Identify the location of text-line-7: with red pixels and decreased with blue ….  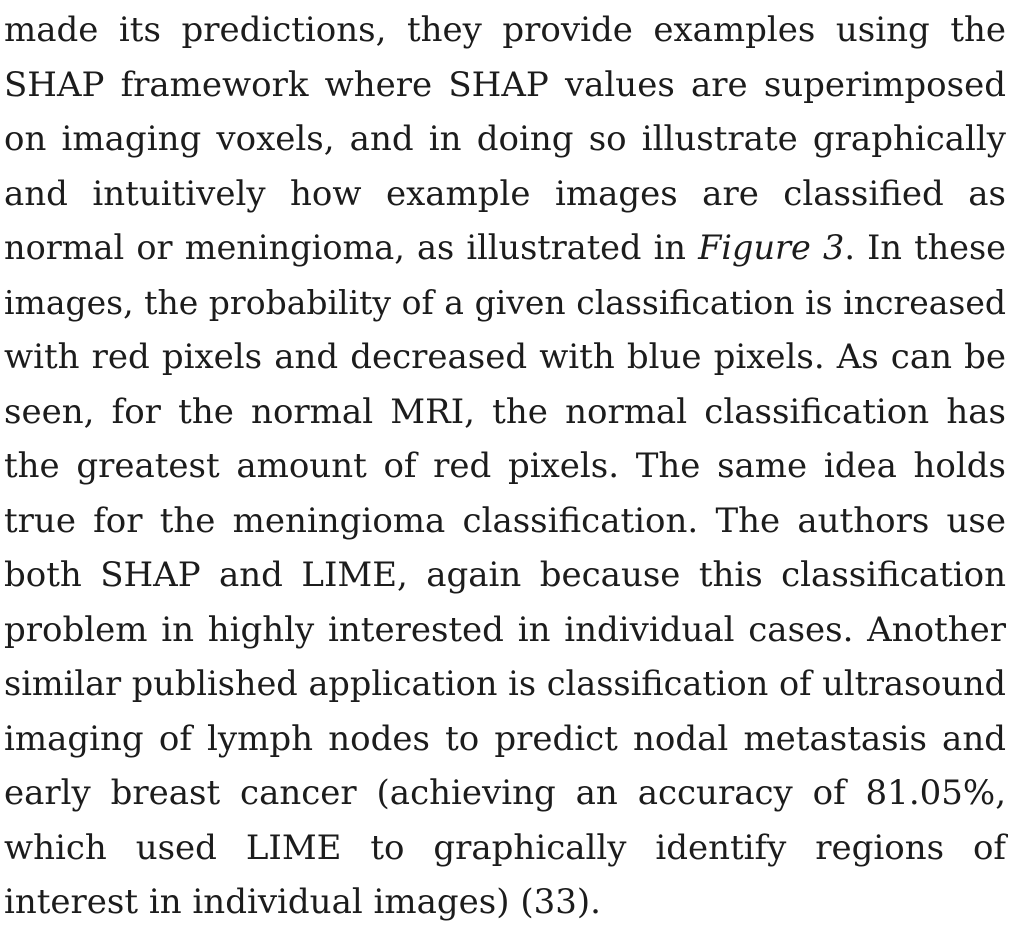
(505, 357).